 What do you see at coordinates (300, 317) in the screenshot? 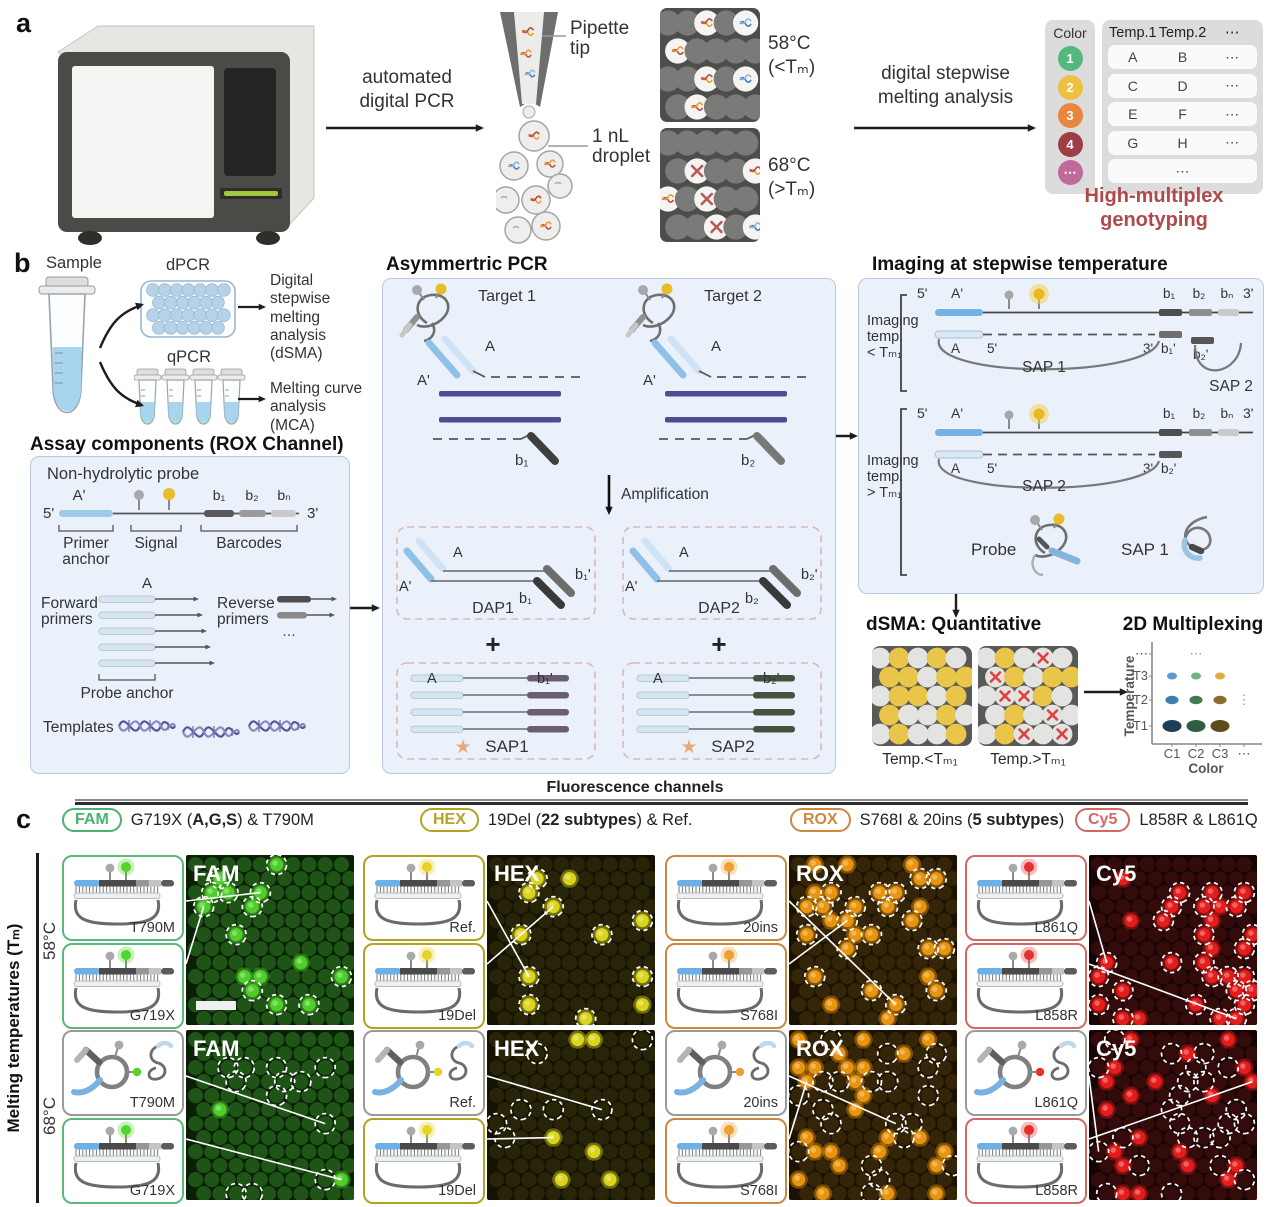
I see `dsma-label: Digital stepwise melting analysis (dSMA)` at bounding box center [300, 317].